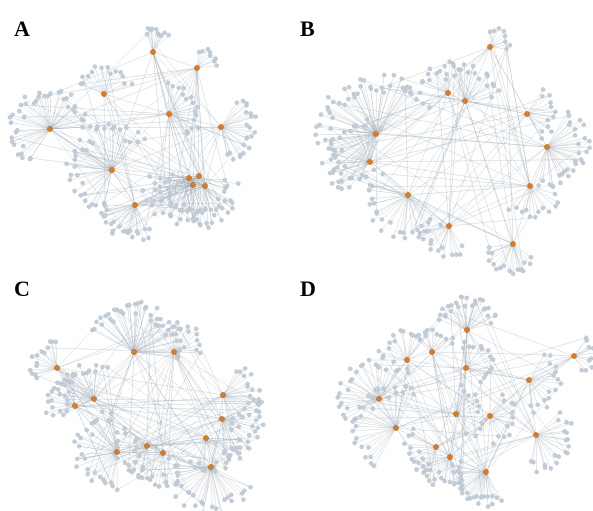  I want to click on network-a-hub-nodes, so click(135, 128).